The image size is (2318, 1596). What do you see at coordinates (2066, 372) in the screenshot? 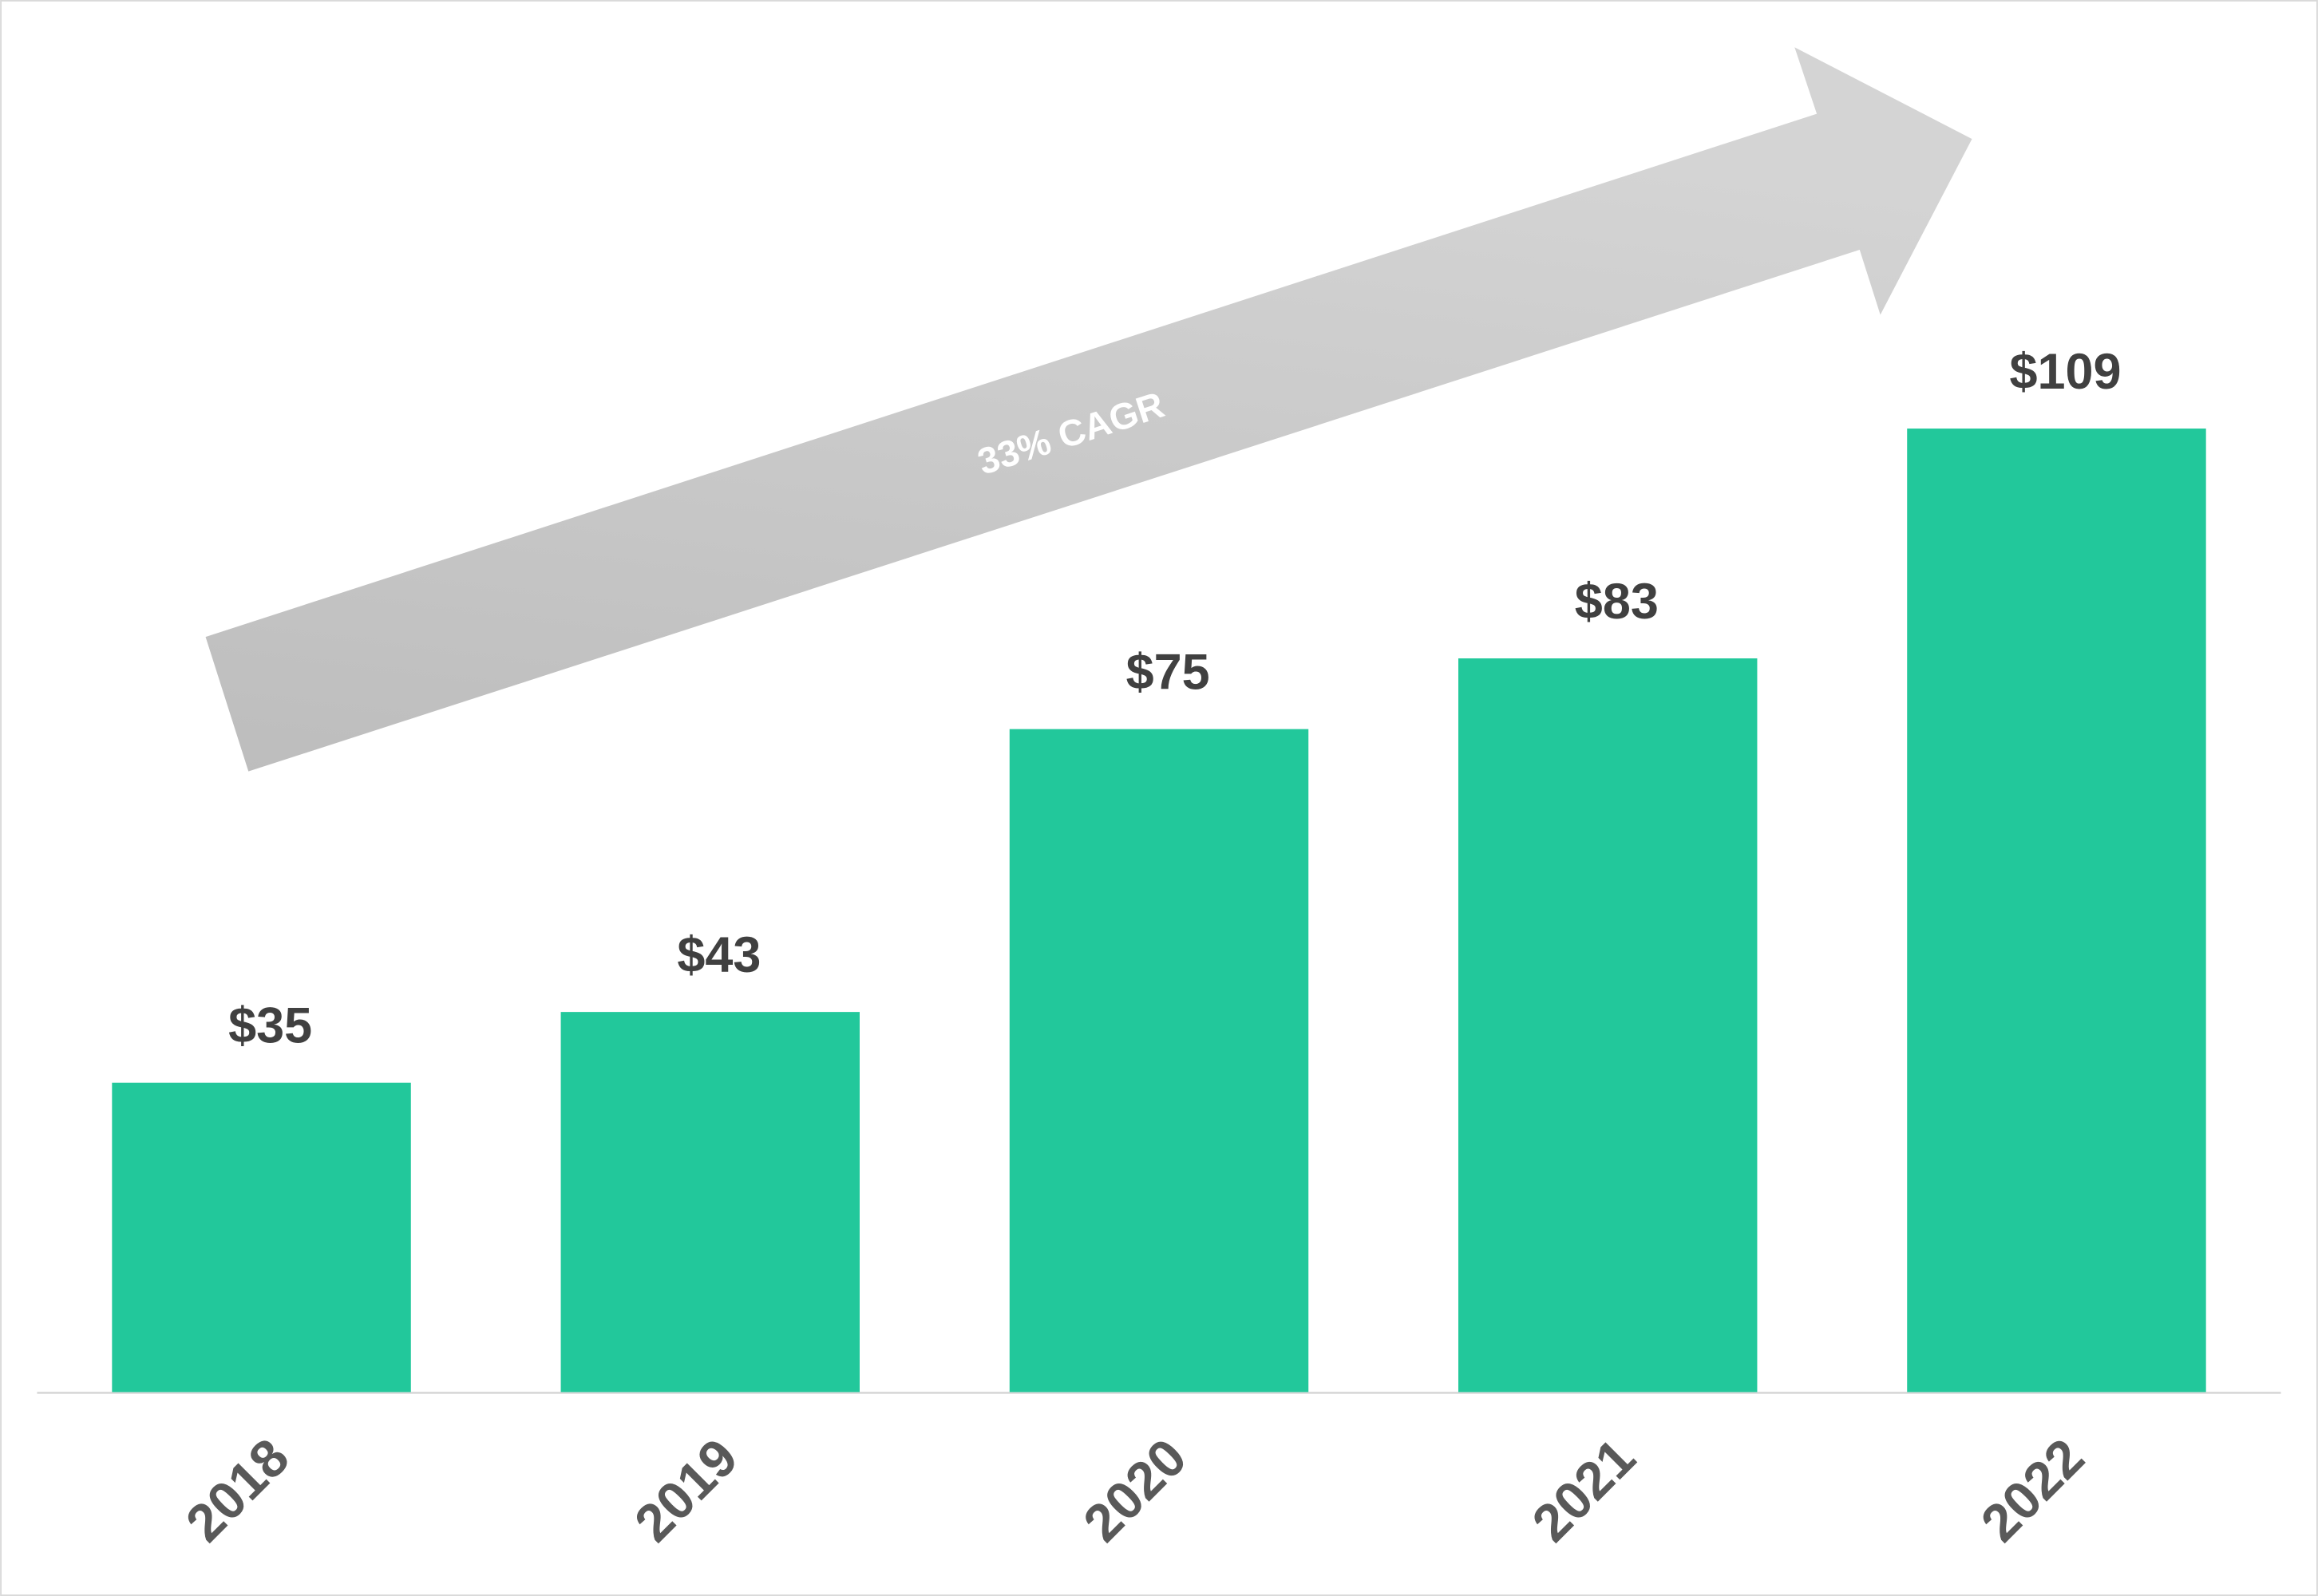
I see `value-label: $109` at bounding box center [2066, 372].